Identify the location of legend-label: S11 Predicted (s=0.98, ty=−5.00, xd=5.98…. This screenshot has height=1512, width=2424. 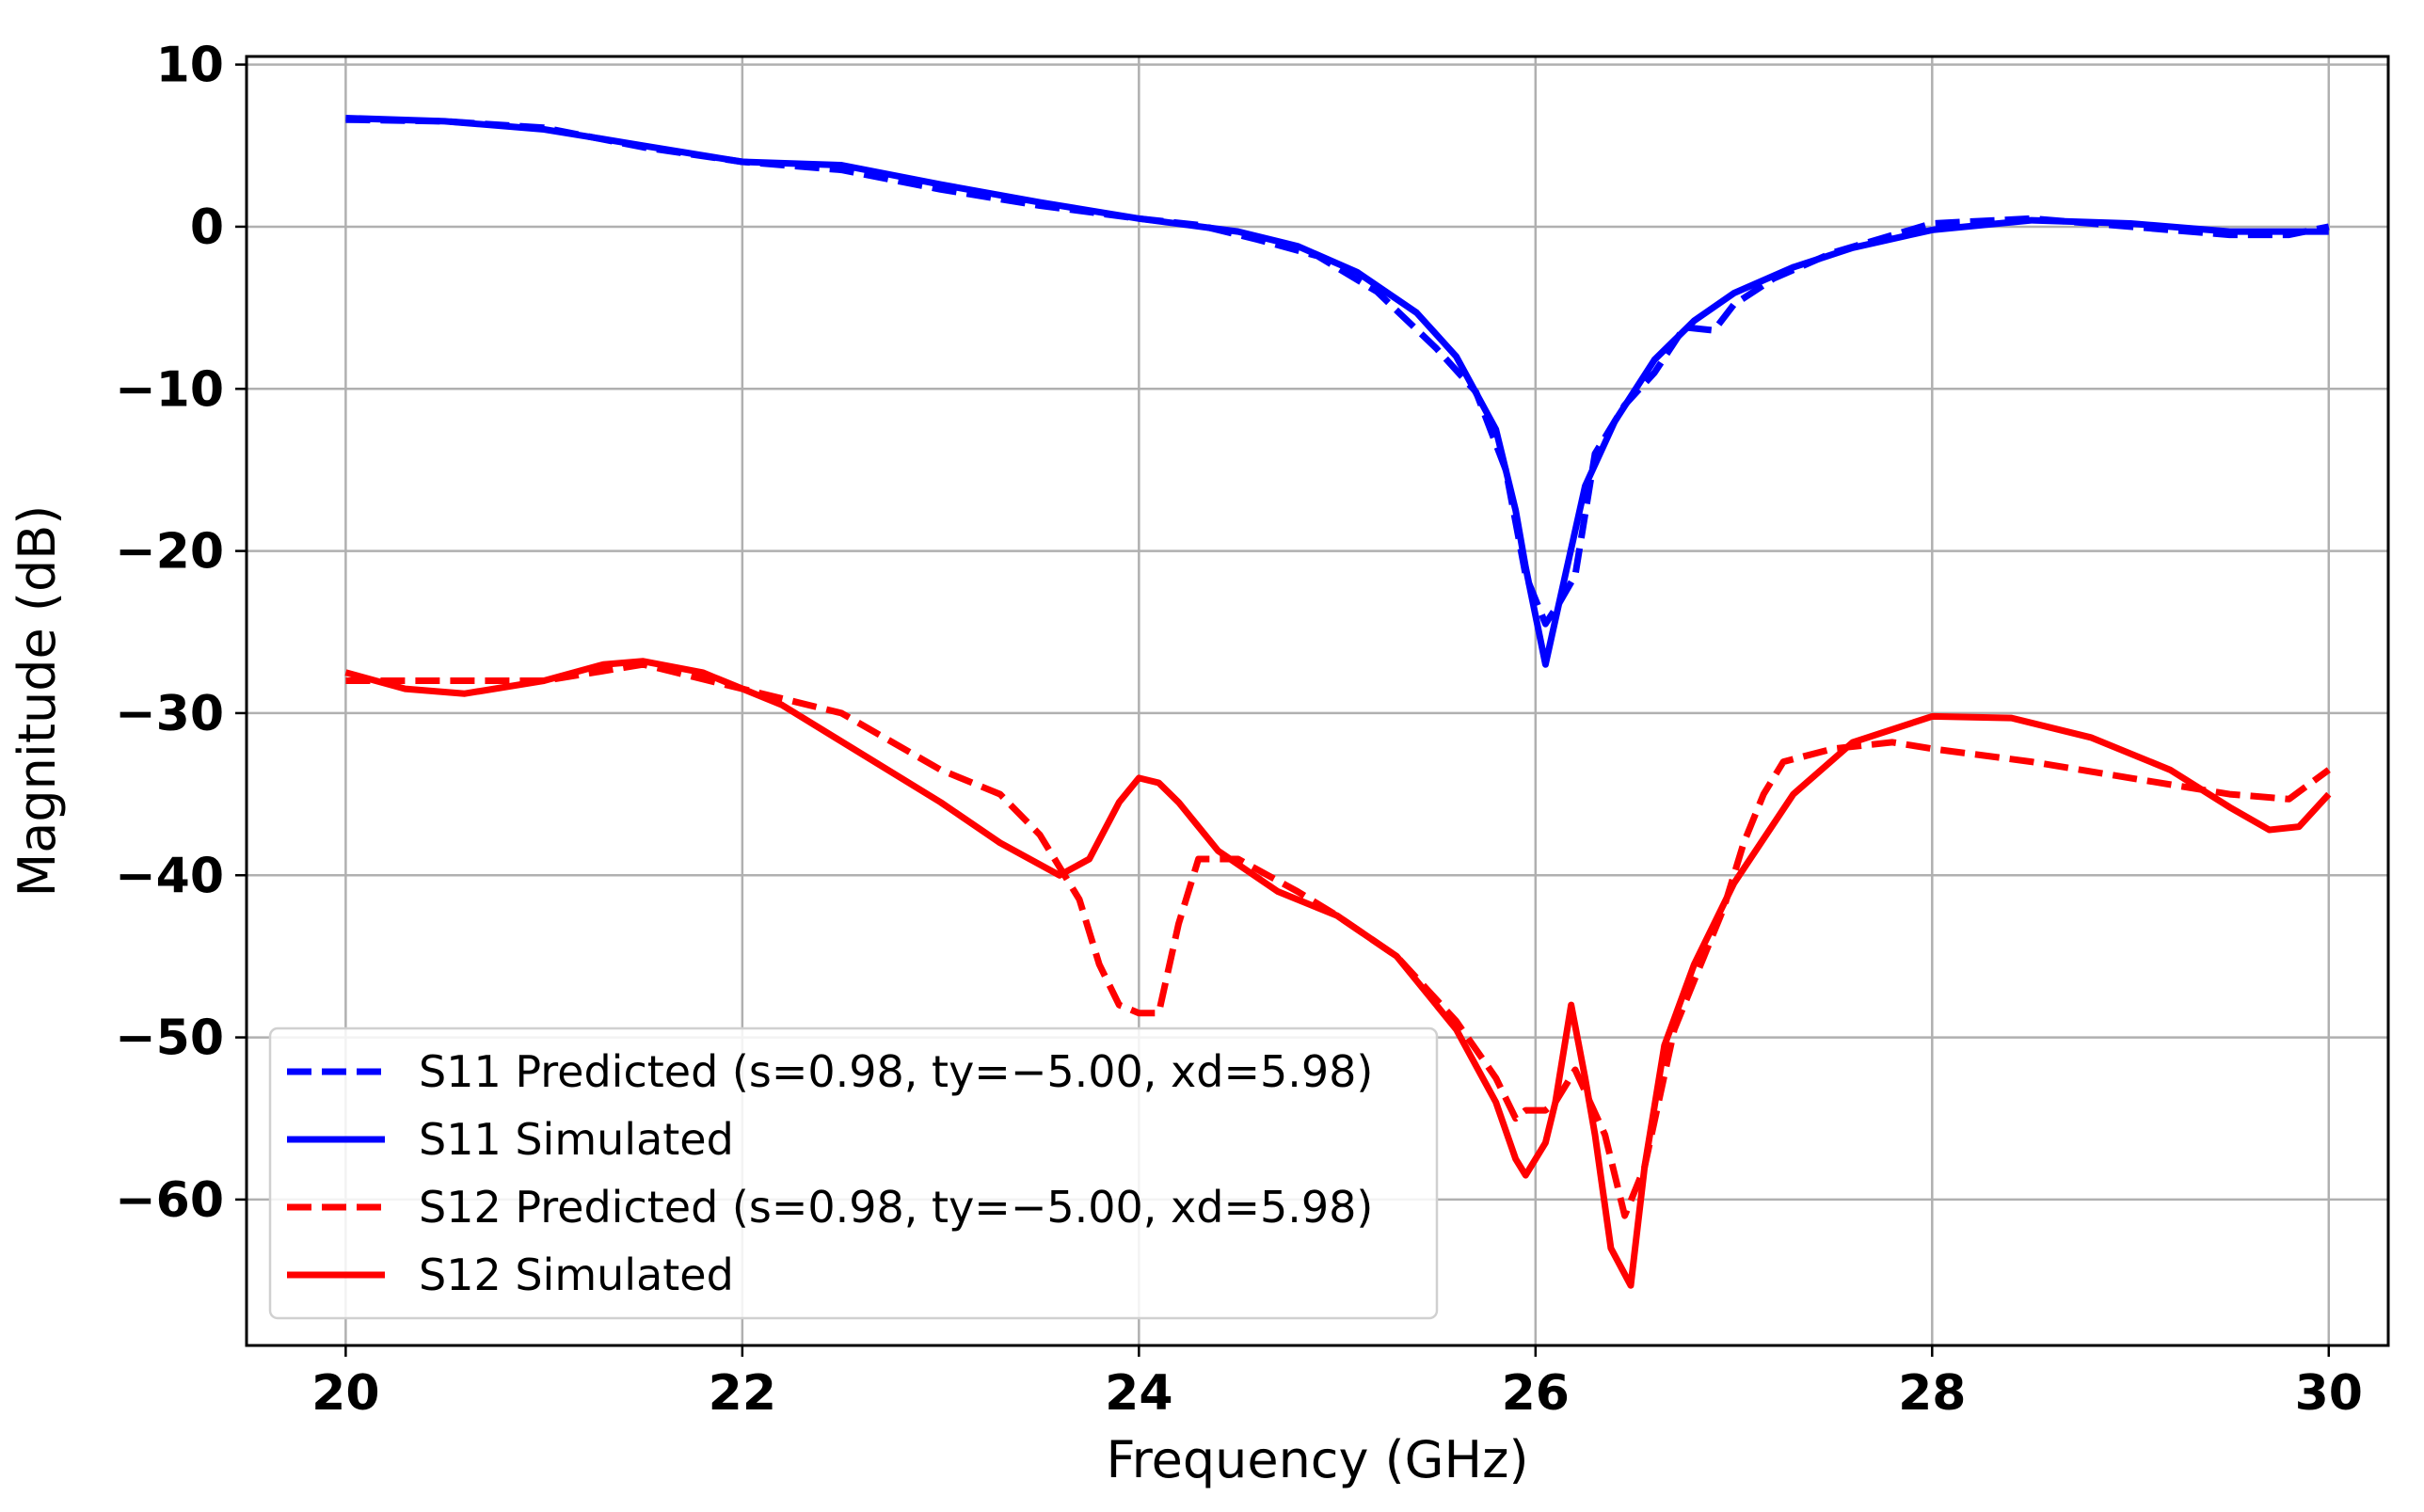
(896, 1071).